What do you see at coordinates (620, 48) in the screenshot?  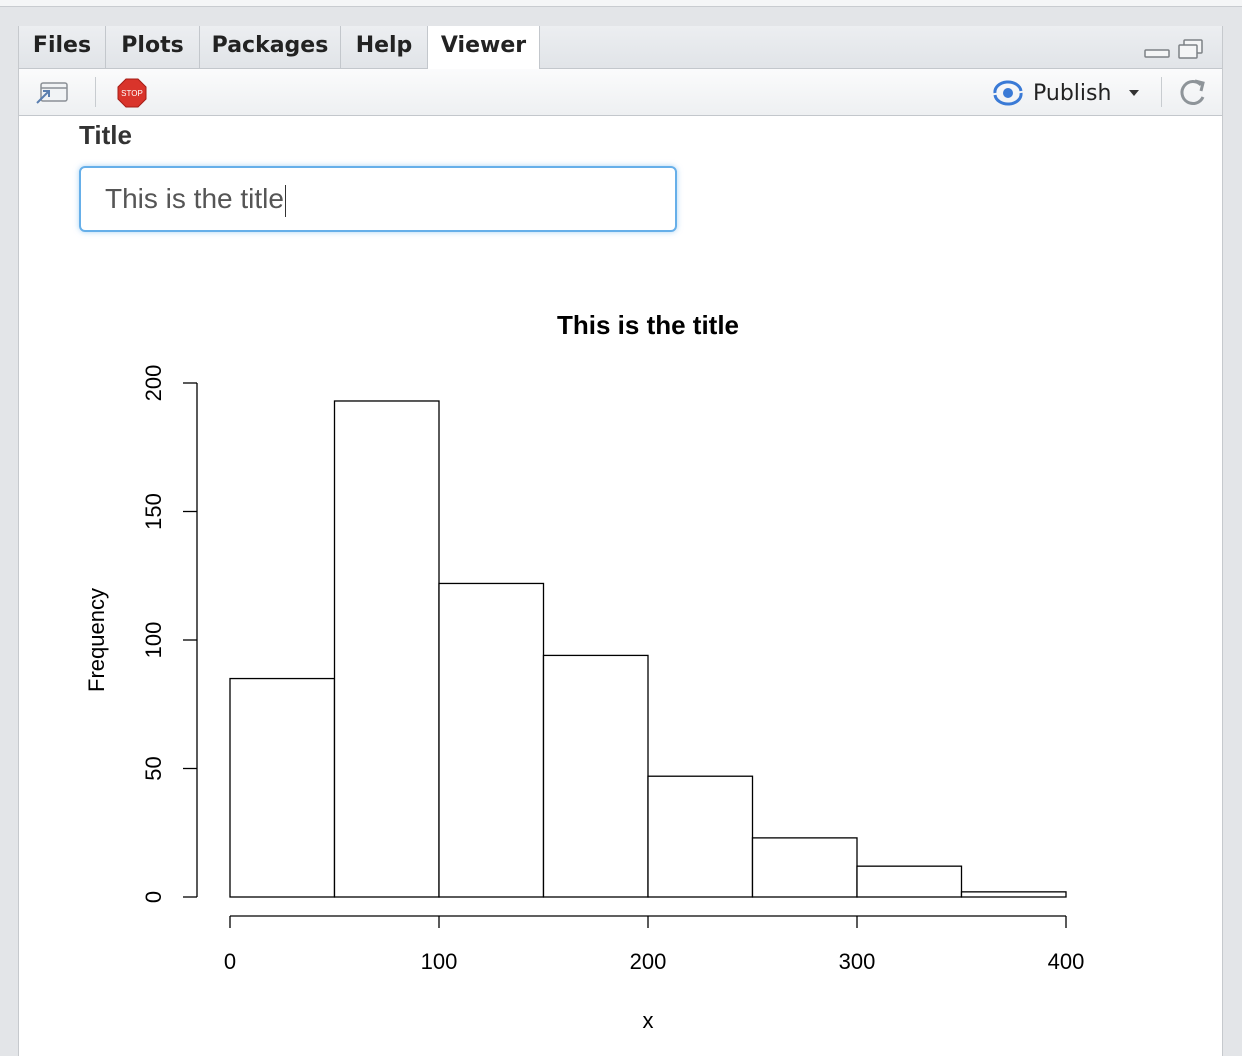 I see `pane-tab-bar: Files Plots Packages Help Viewer` at bounding box center [620, 48].